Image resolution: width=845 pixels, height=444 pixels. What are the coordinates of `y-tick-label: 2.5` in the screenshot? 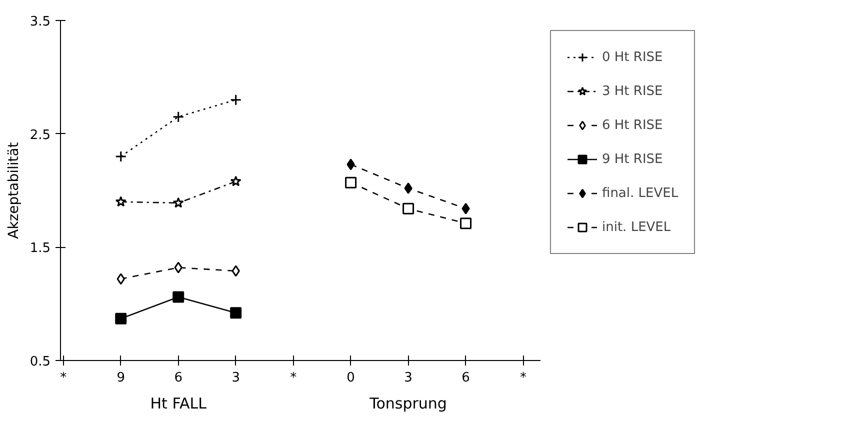 It's located at (40, 135).